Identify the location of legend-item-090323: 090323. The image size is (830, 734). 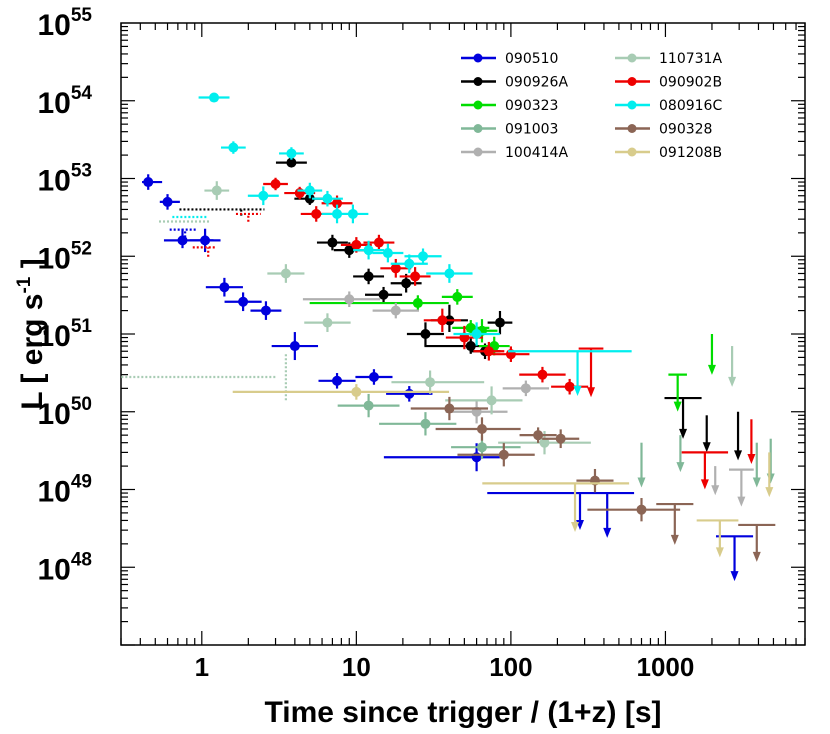
(509, 106).